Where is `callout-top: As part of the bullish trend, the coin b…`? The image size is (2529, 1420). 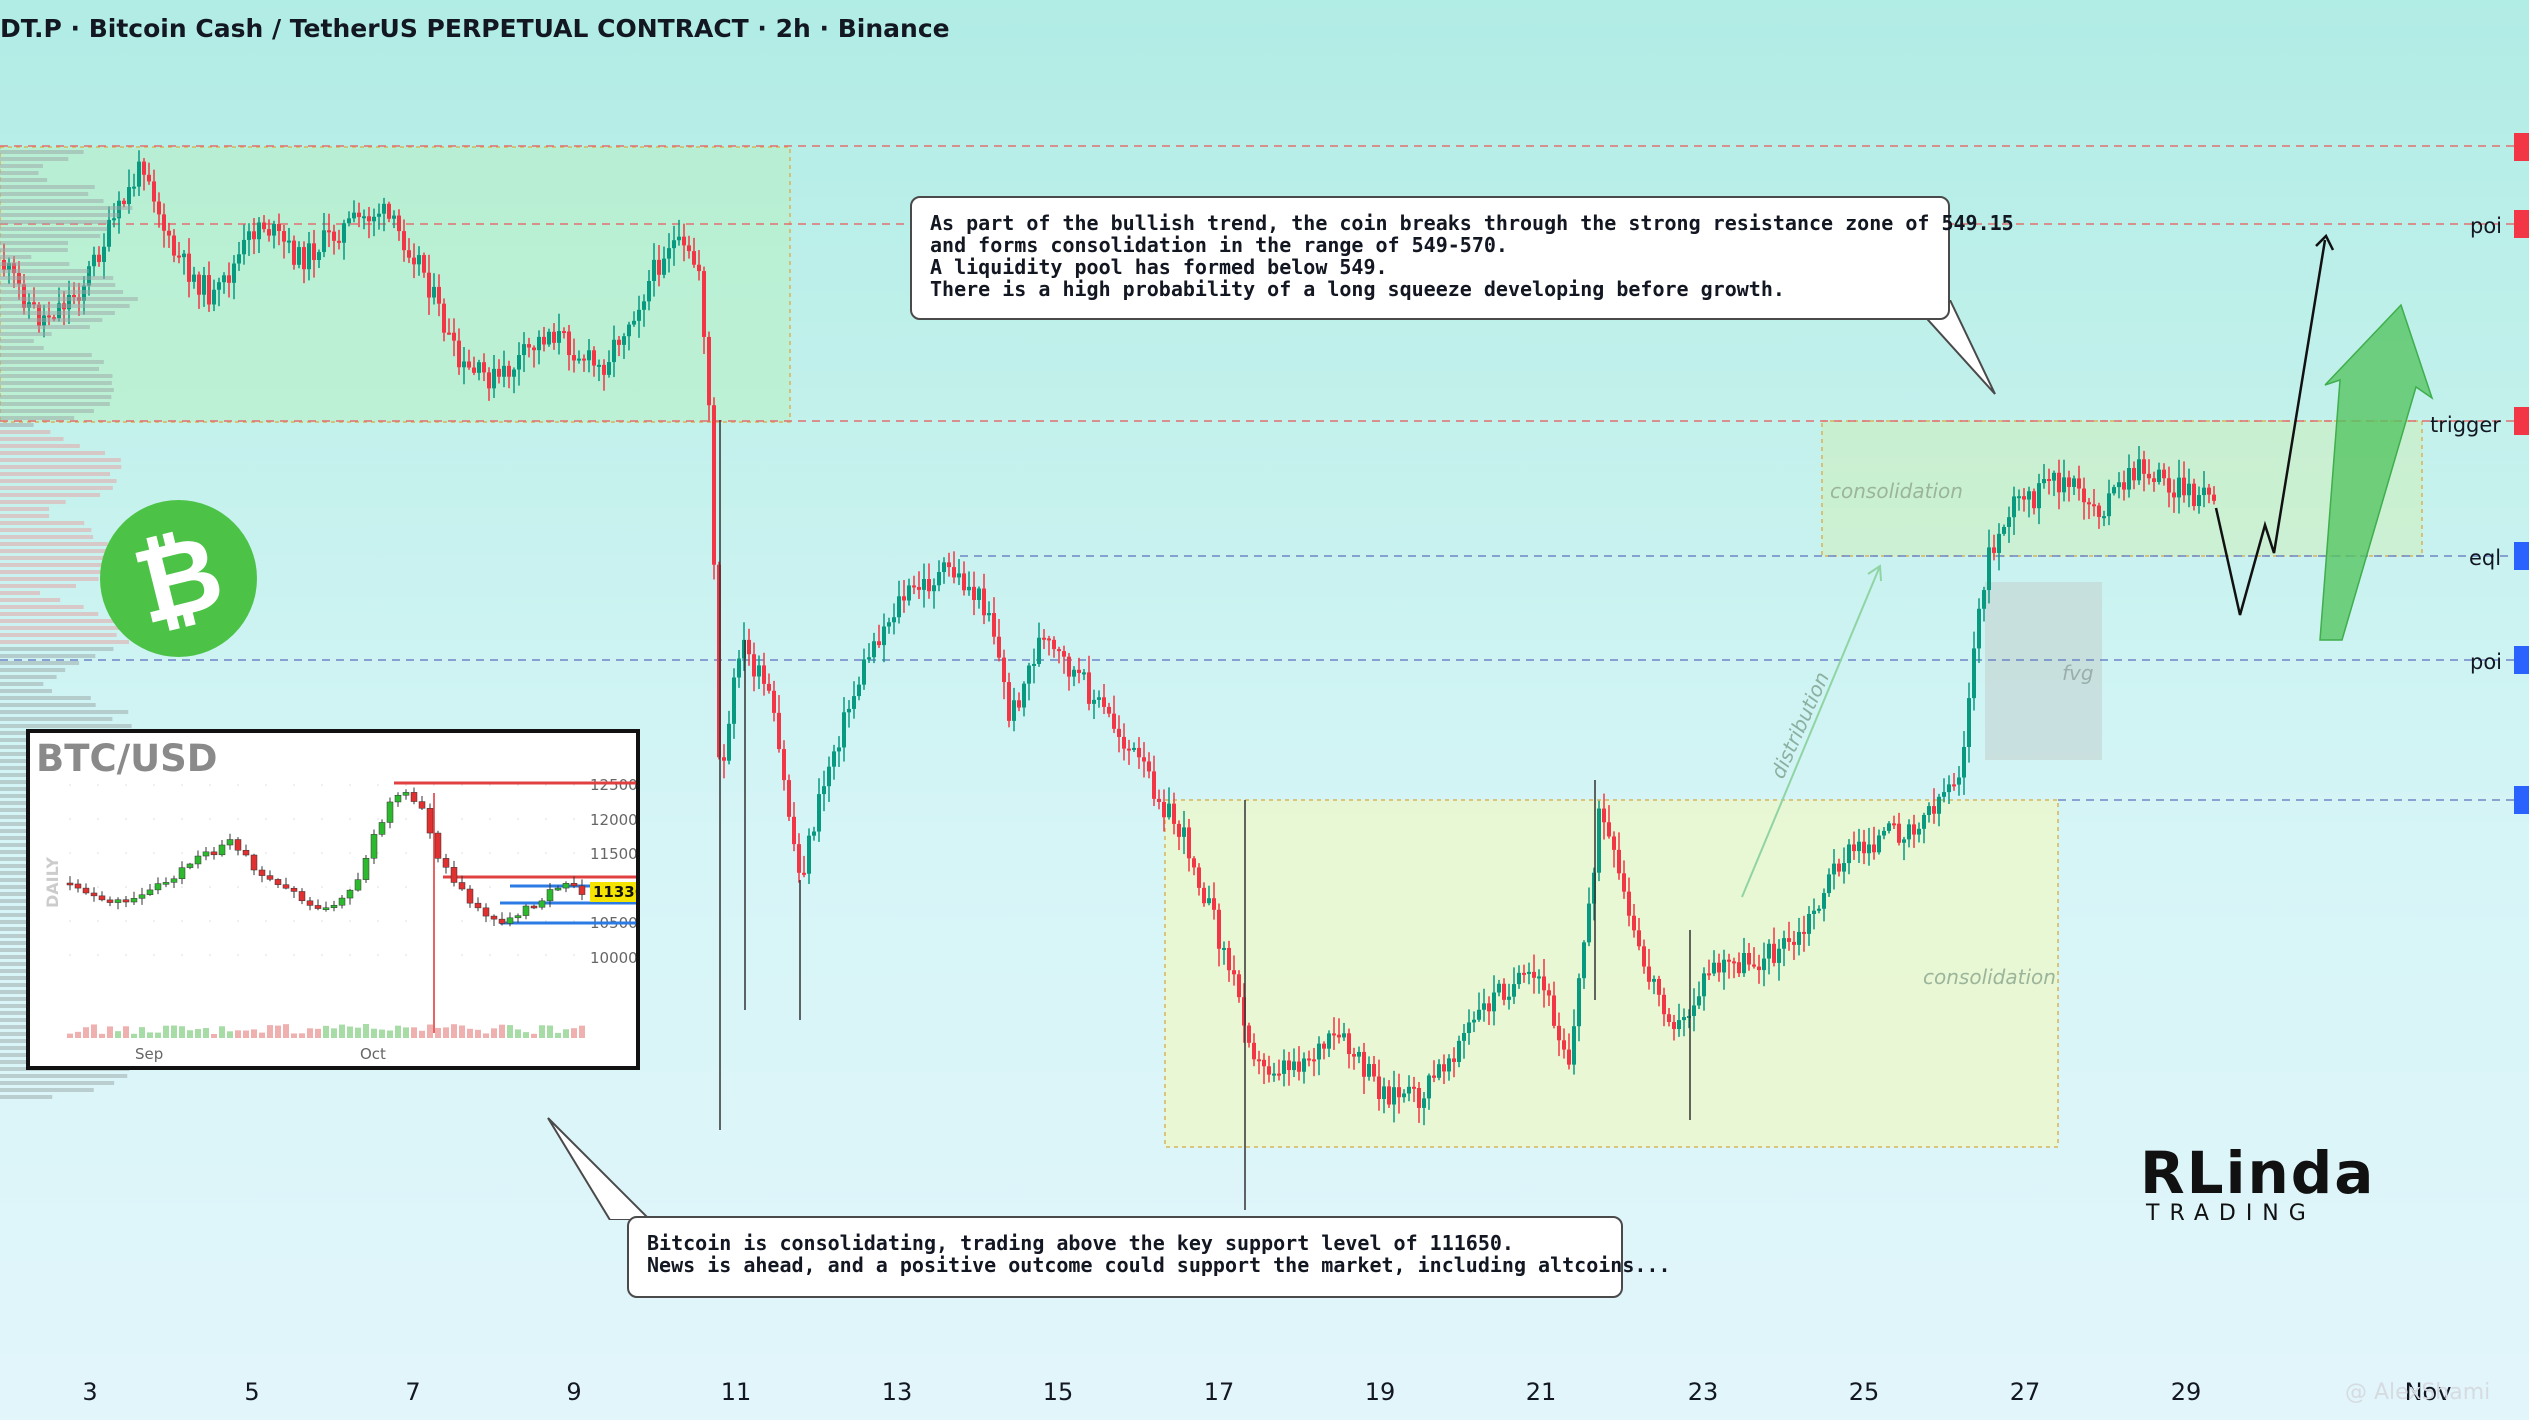
callout-top: As part of the bullish trend, the coin b… is located at coordinates (1462, 258).